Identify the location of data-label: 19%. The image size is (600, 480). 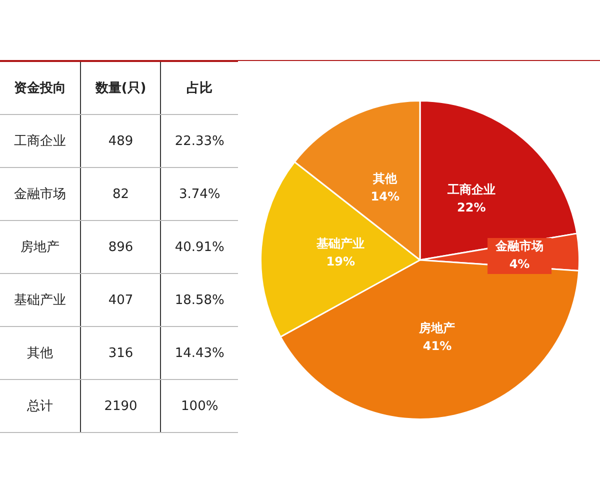
(340, 261).